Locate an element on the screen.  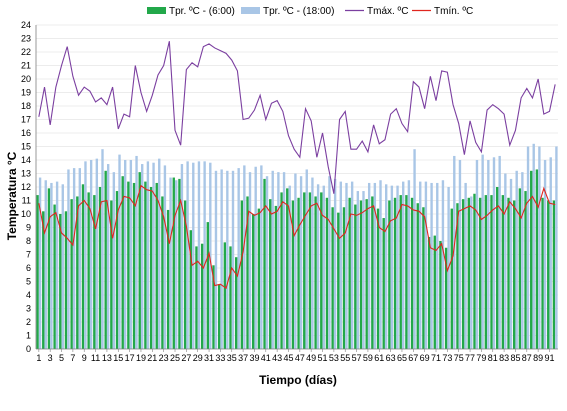
y-tick-label: 20 is located at coordinates (26, 79).